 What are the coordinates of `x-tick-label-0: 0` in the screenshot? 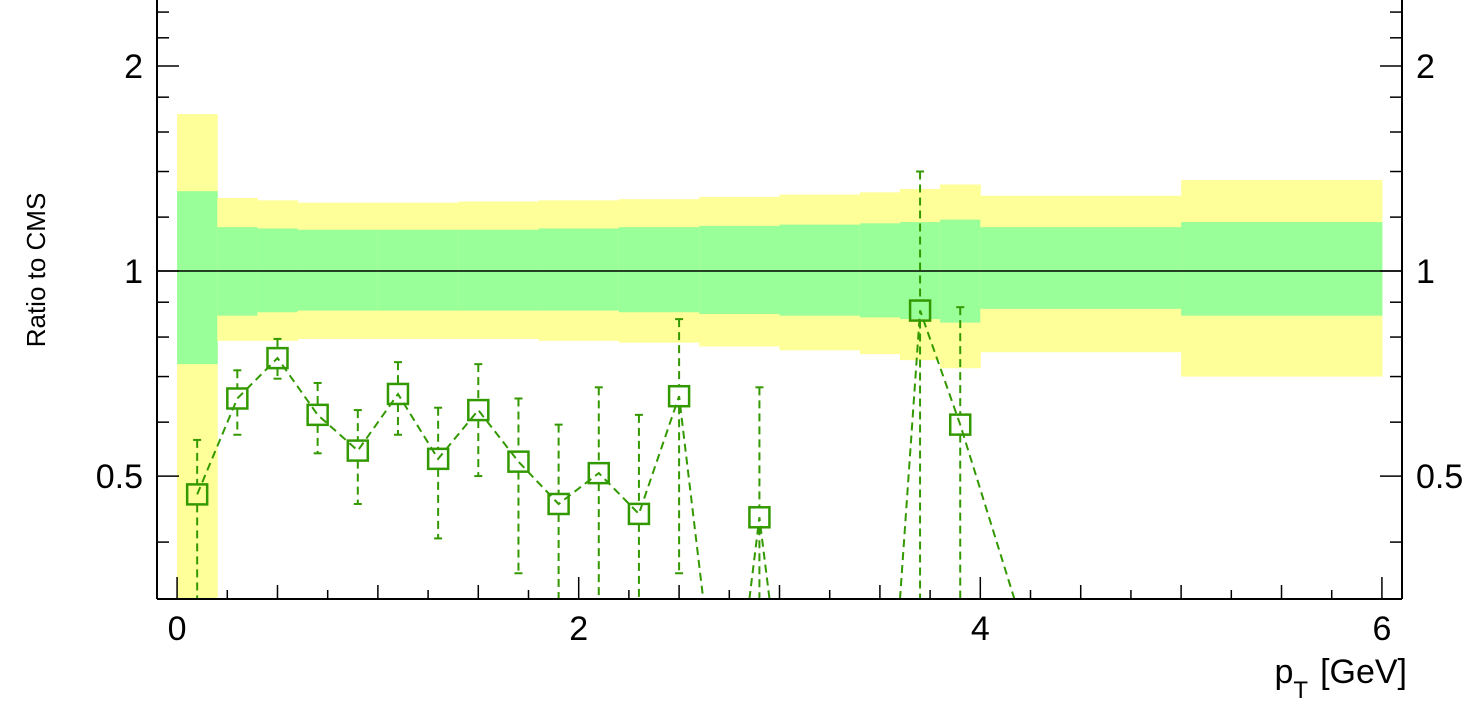 It's located at (177, 629).